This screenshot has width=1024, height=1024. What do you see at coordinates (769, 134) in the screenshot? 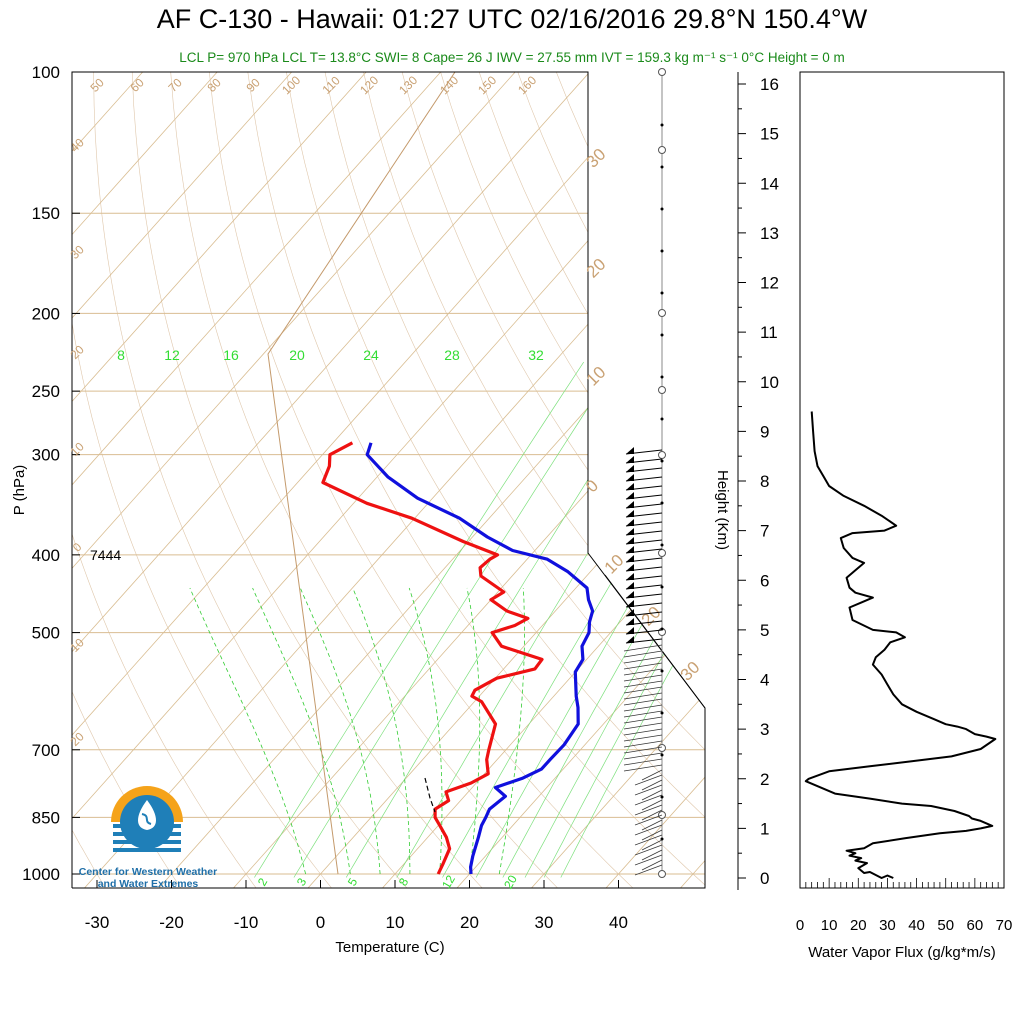
I see `height-tick-label: 15` at bounding box center [769, 134].